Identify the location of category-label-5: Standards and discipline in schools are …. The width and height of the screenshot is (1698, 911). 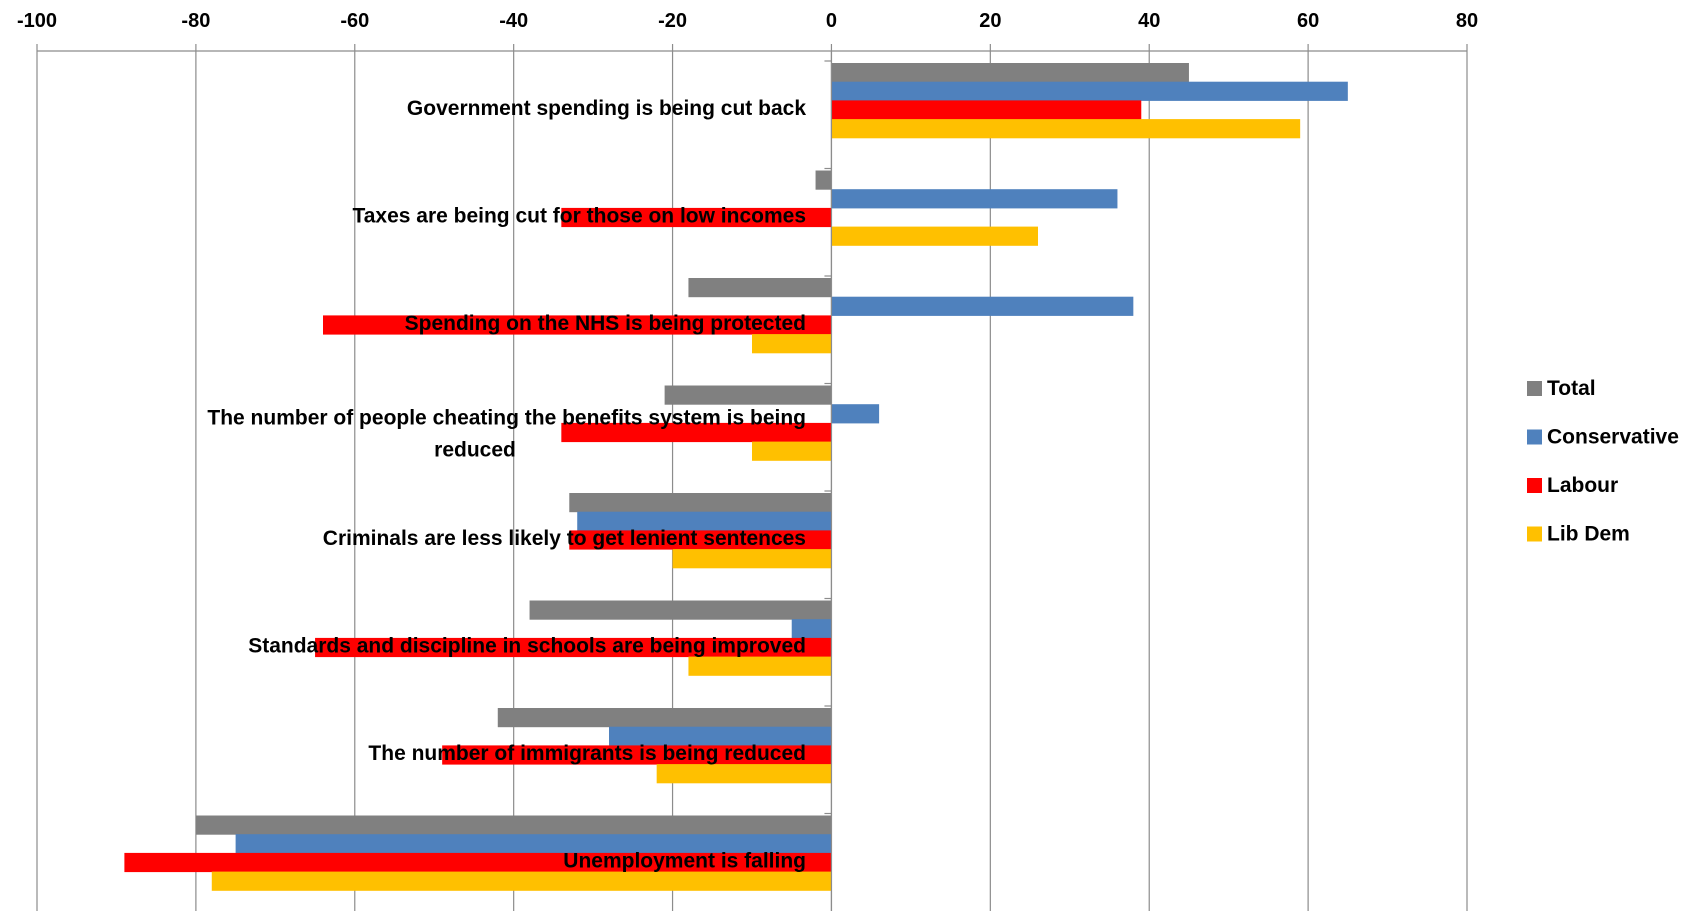
(527, 646).